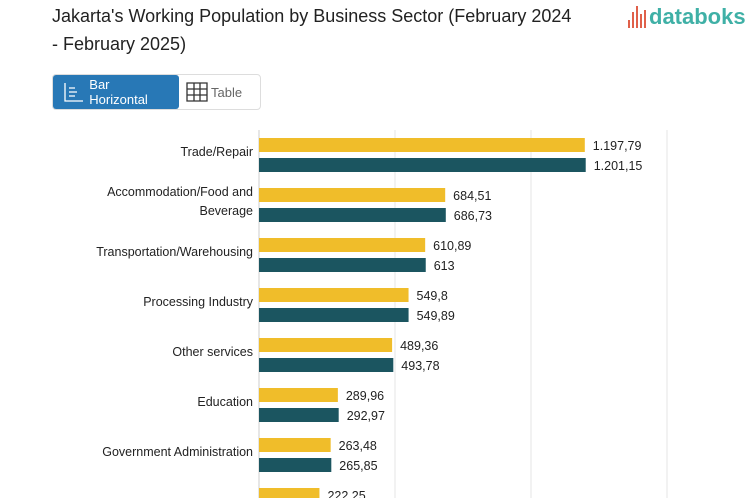 The height and width of the screenshot is (498, 753). I want to click on data-label: 292,97, so click(366, 416).